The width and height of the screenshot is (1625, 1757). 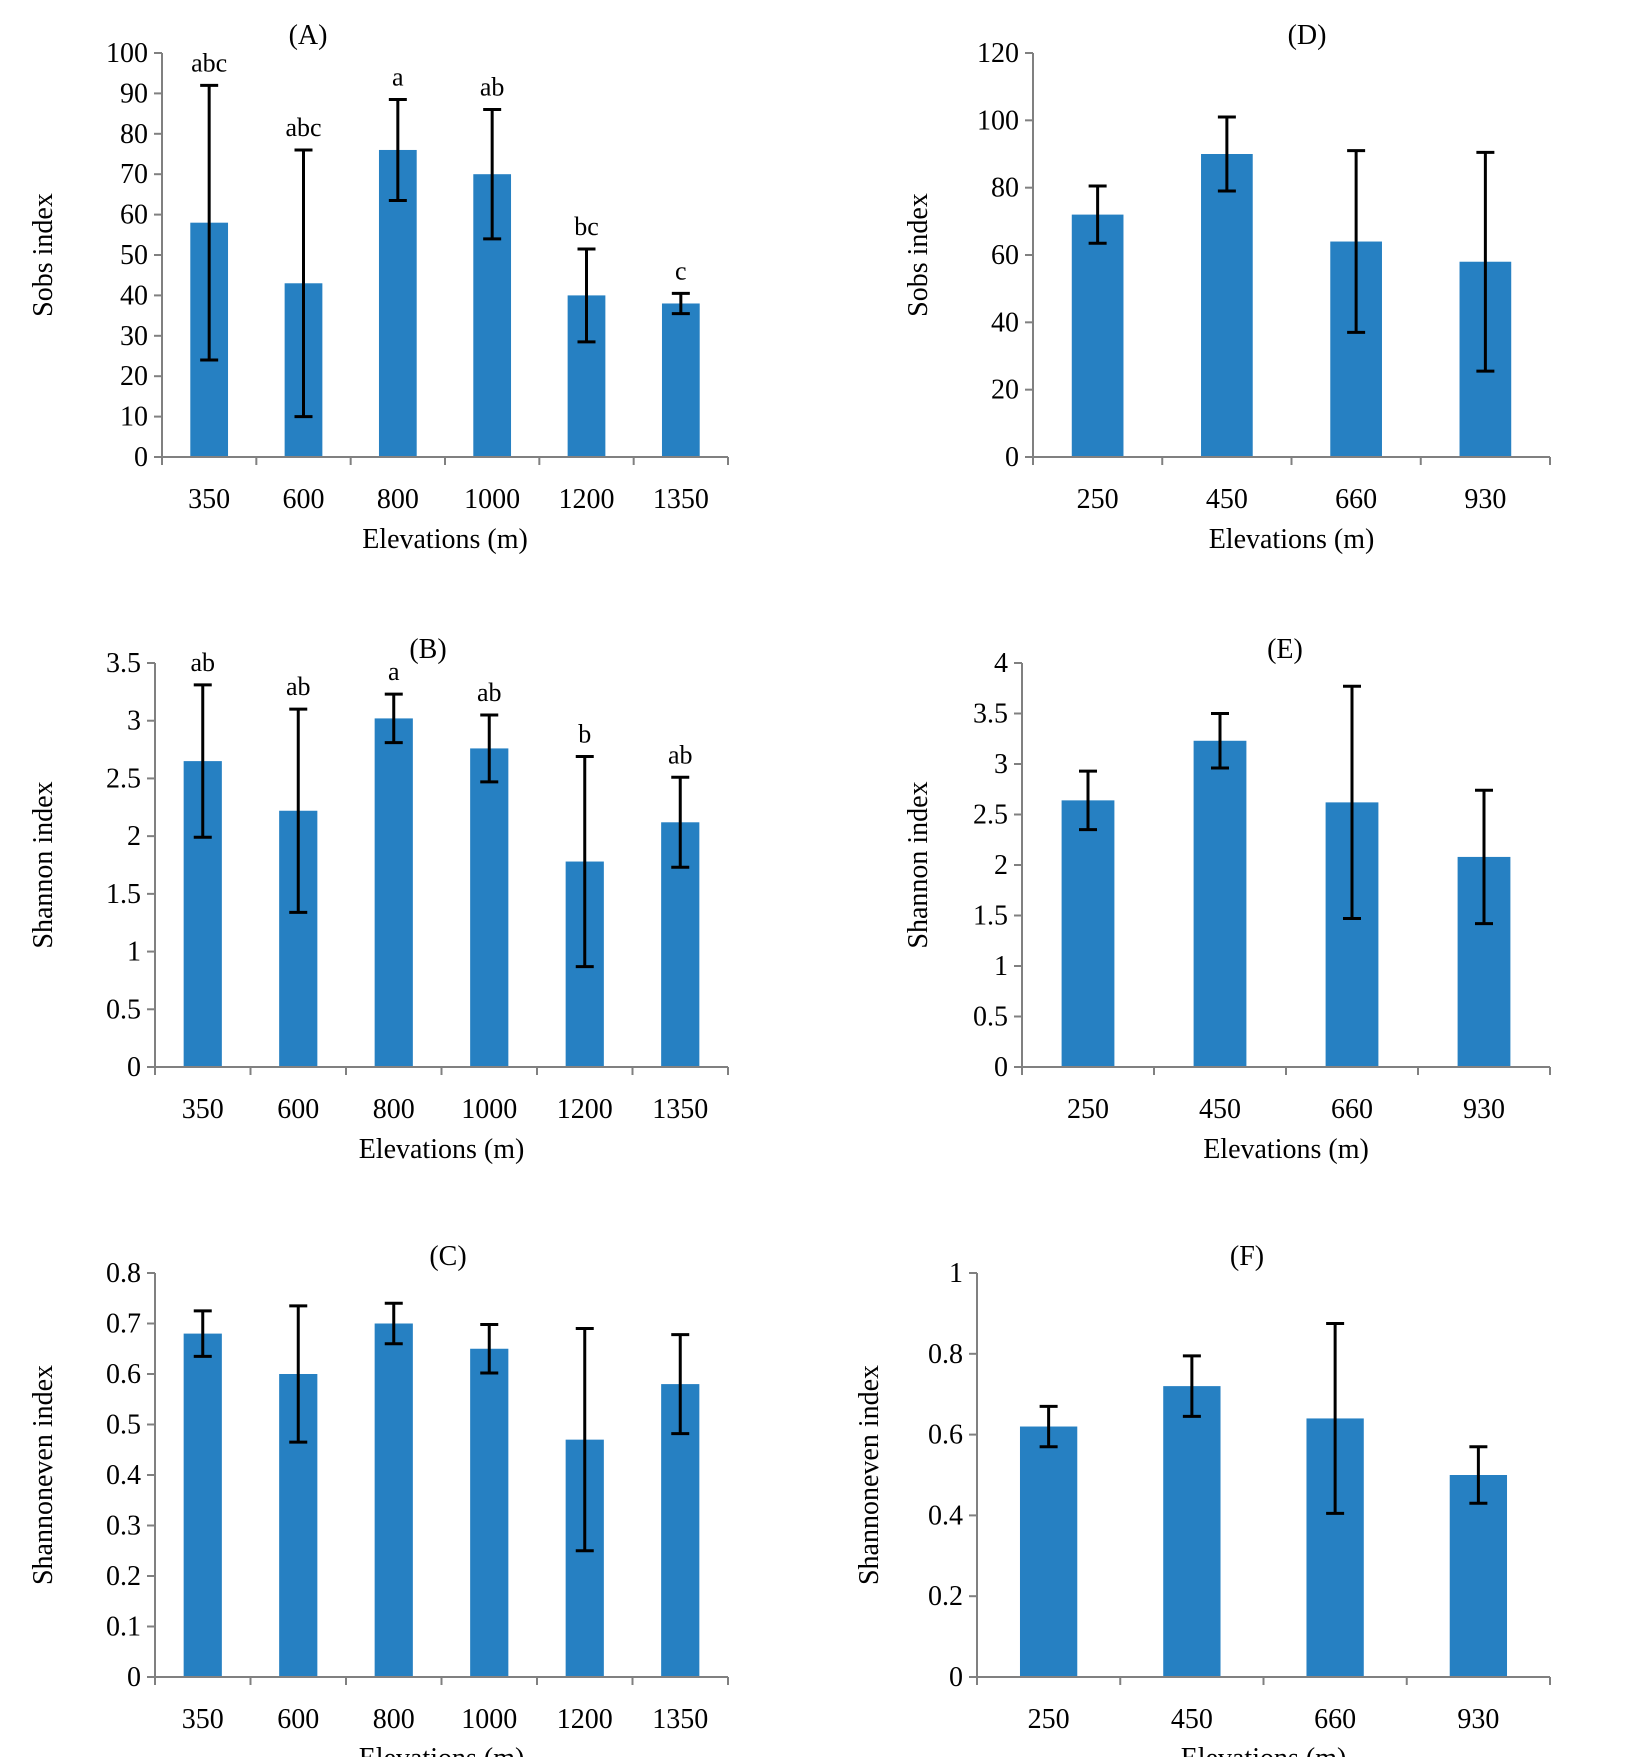 What do you see at coordinates (1247, 1256) in the screenshot?
I see `panel-label: (F)` at bounding box center [1247, 1256].